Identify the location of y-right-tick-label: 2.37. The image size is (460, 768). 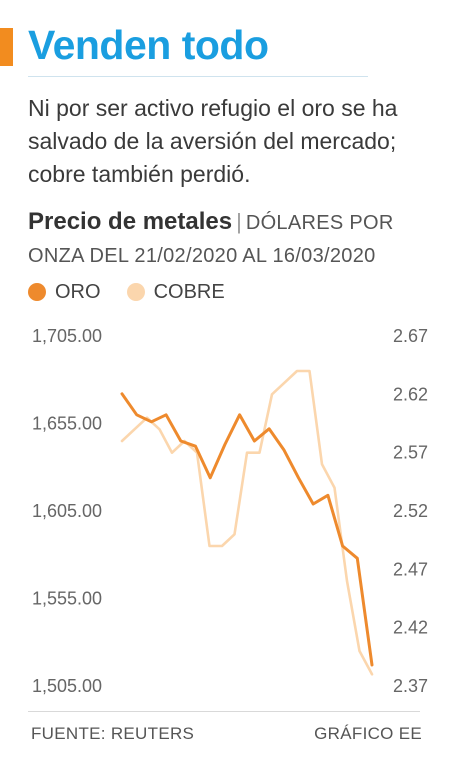
(410, 686).